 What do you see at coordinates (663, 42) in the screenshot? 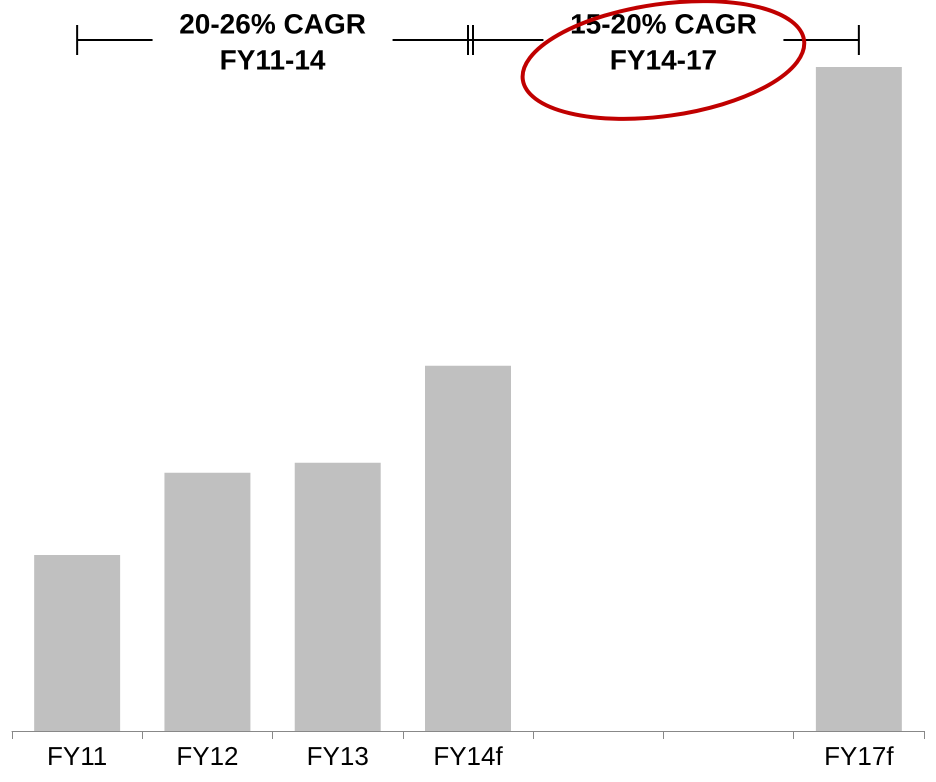
I see `annotation: 15-20% CAGR FY14-17` at bounding box center [663, 42].